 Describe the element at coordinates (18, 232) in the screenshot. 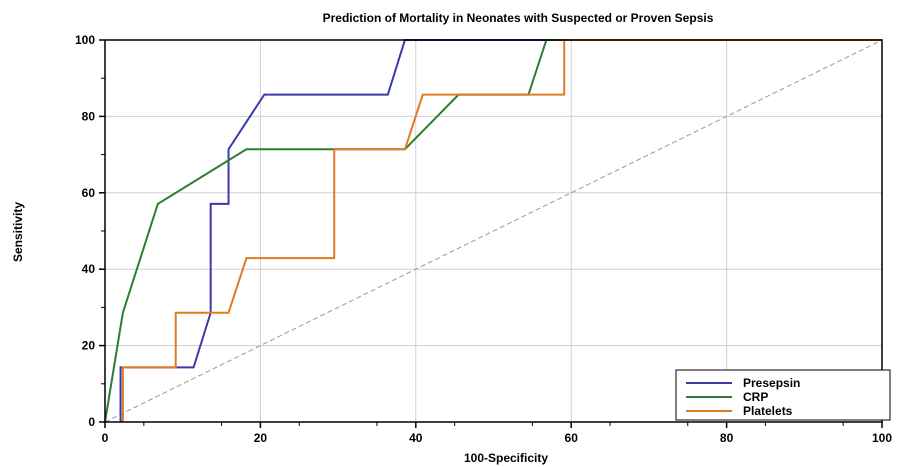

I see `y-axis-label: Sensitivity` at that location.